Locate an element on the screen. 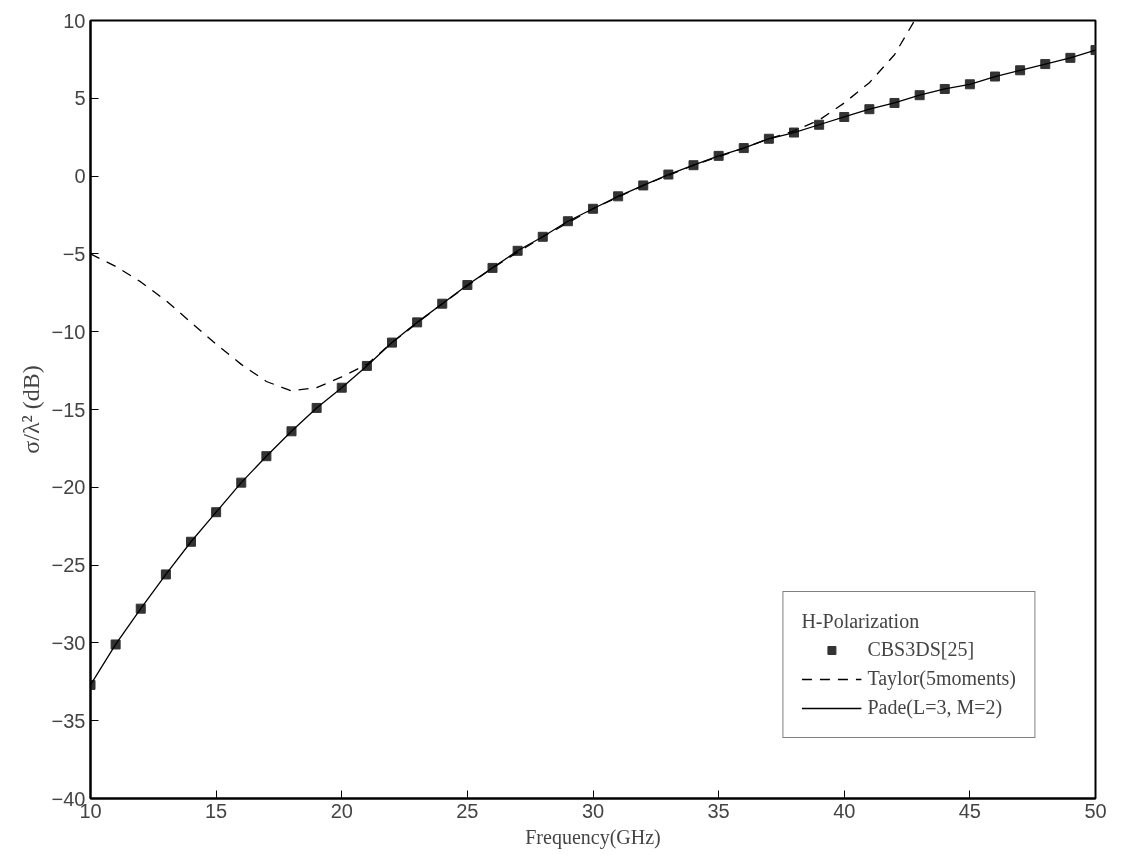 This screenshot has width=1129, height=861. legend-label: CBS3DS[25] is located at coordinates (921, 649).